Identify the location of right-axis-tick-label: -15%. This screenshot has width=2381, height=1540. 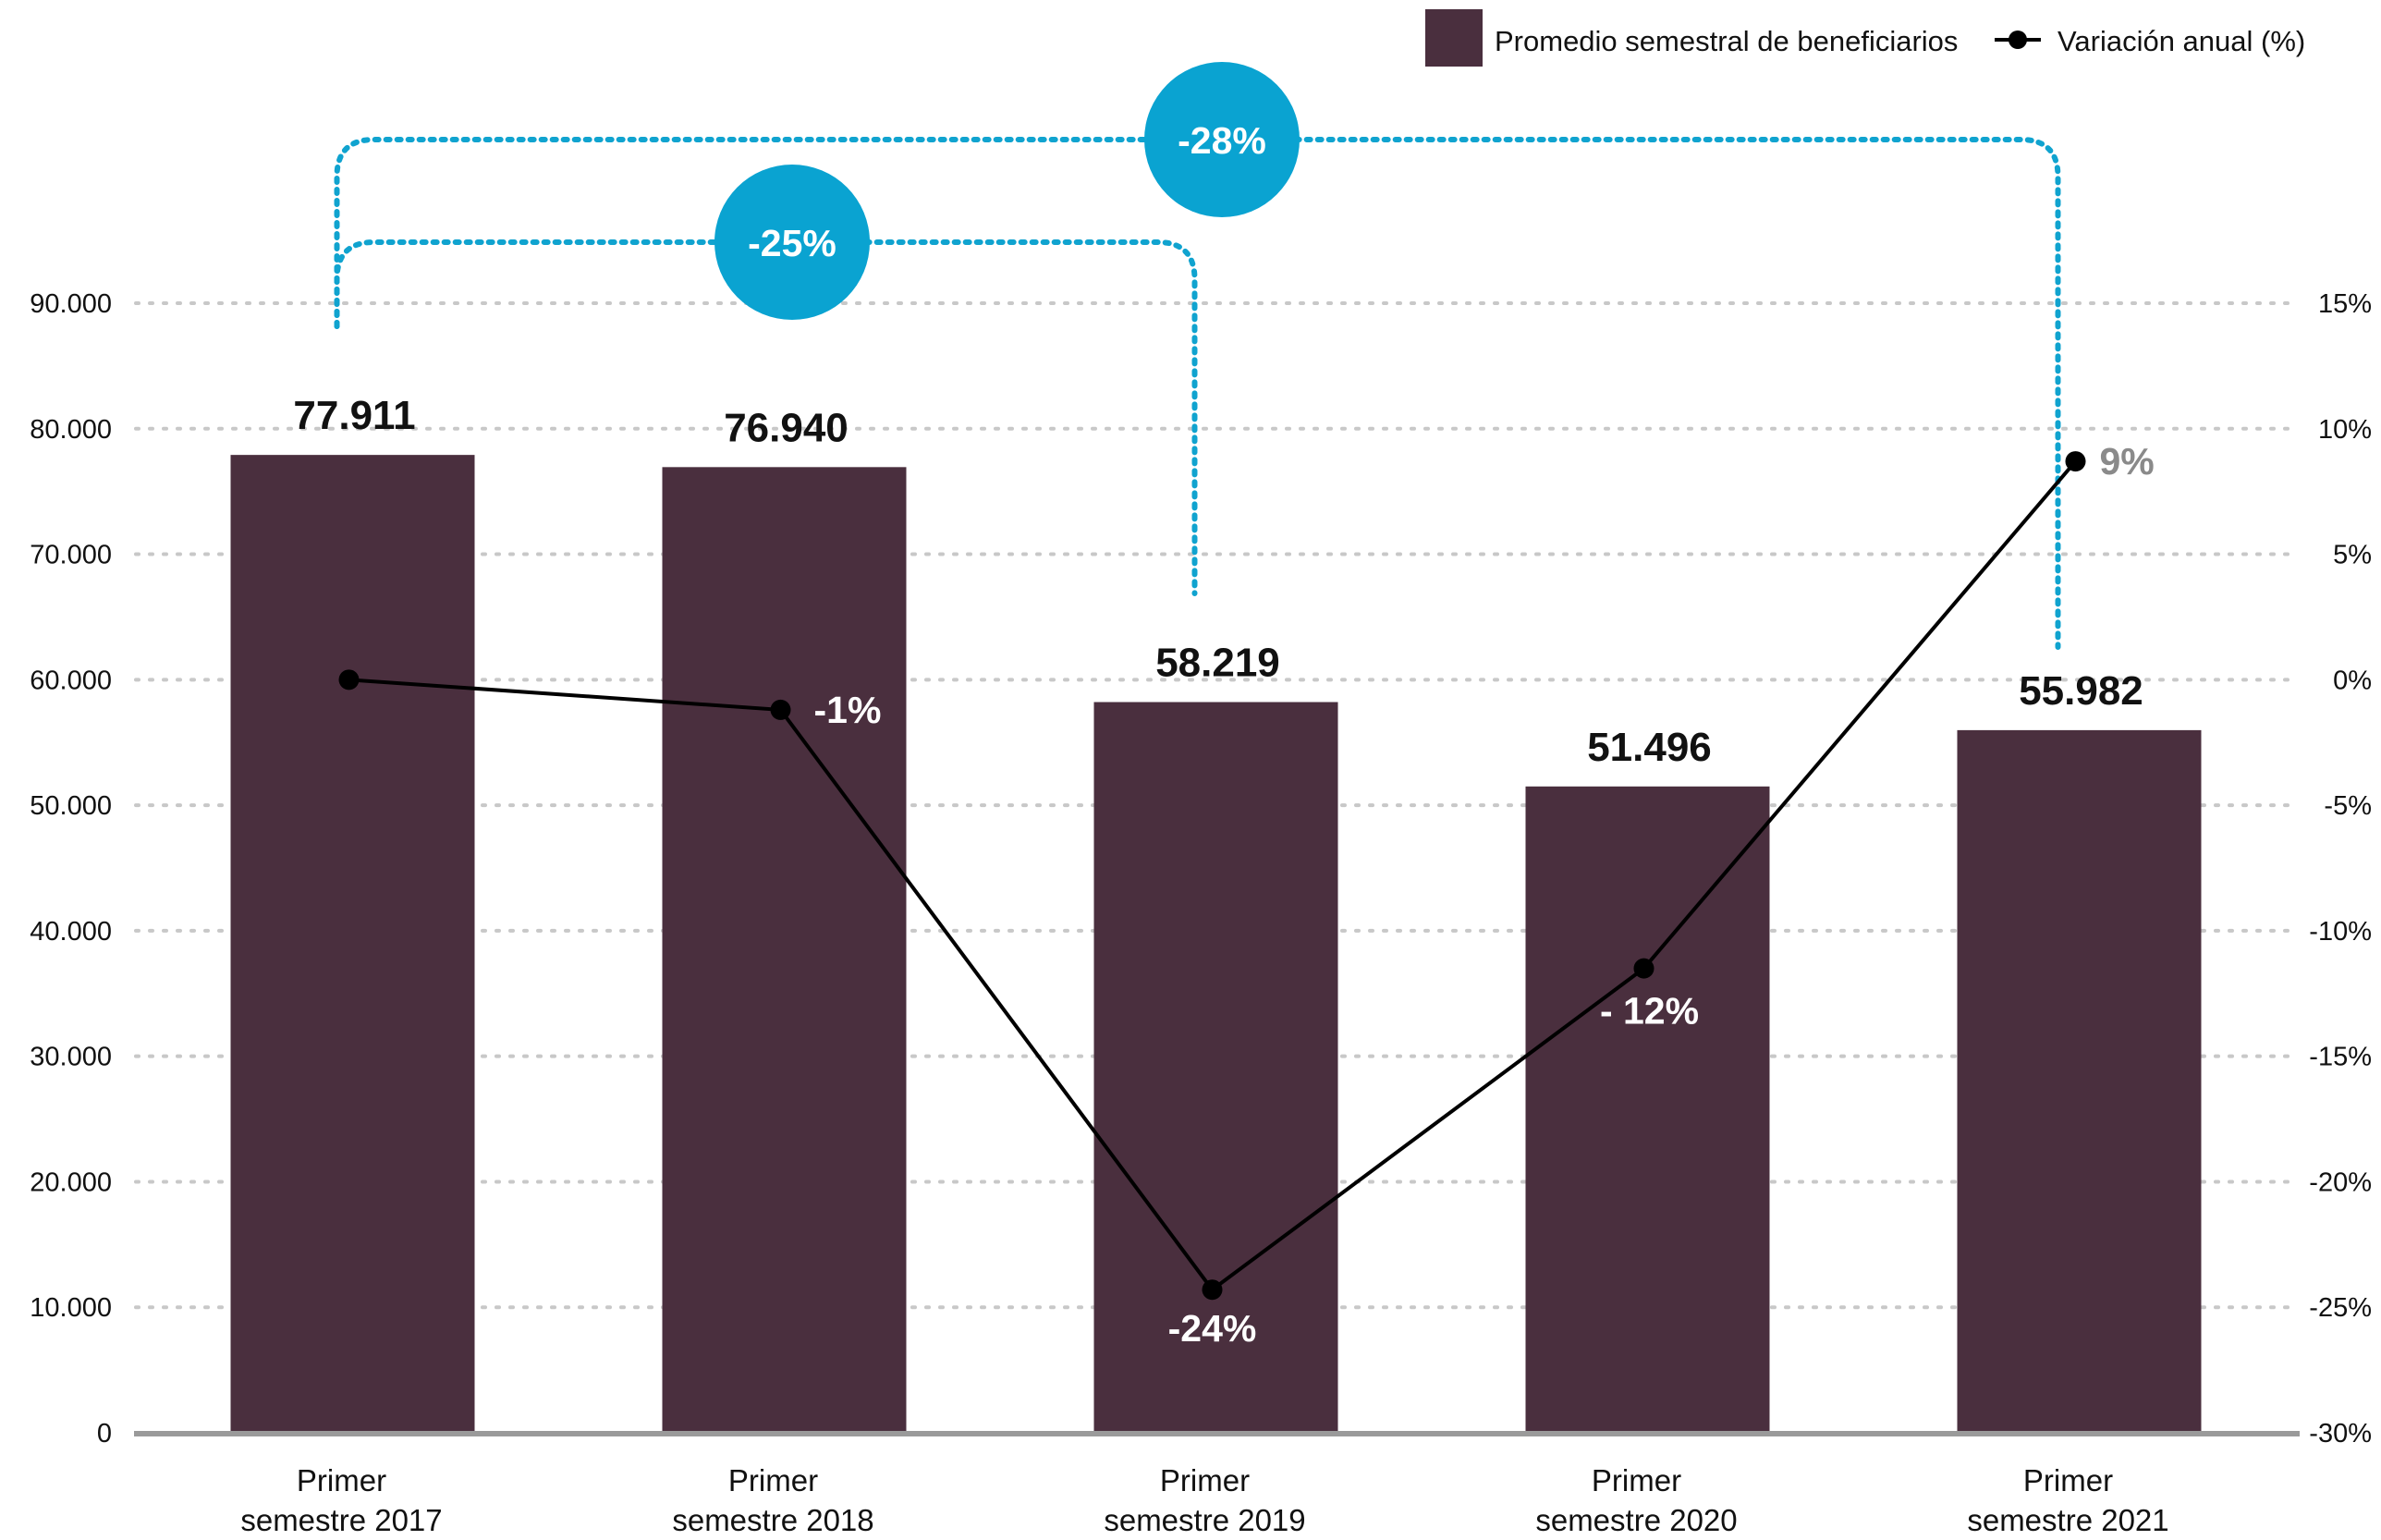
(2340, 1057).